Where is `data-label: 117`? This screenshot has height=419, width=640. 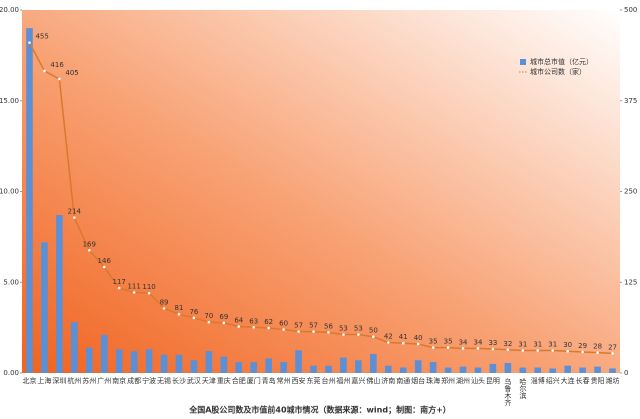 data-label: 117 is located at coordinates (118, 282).